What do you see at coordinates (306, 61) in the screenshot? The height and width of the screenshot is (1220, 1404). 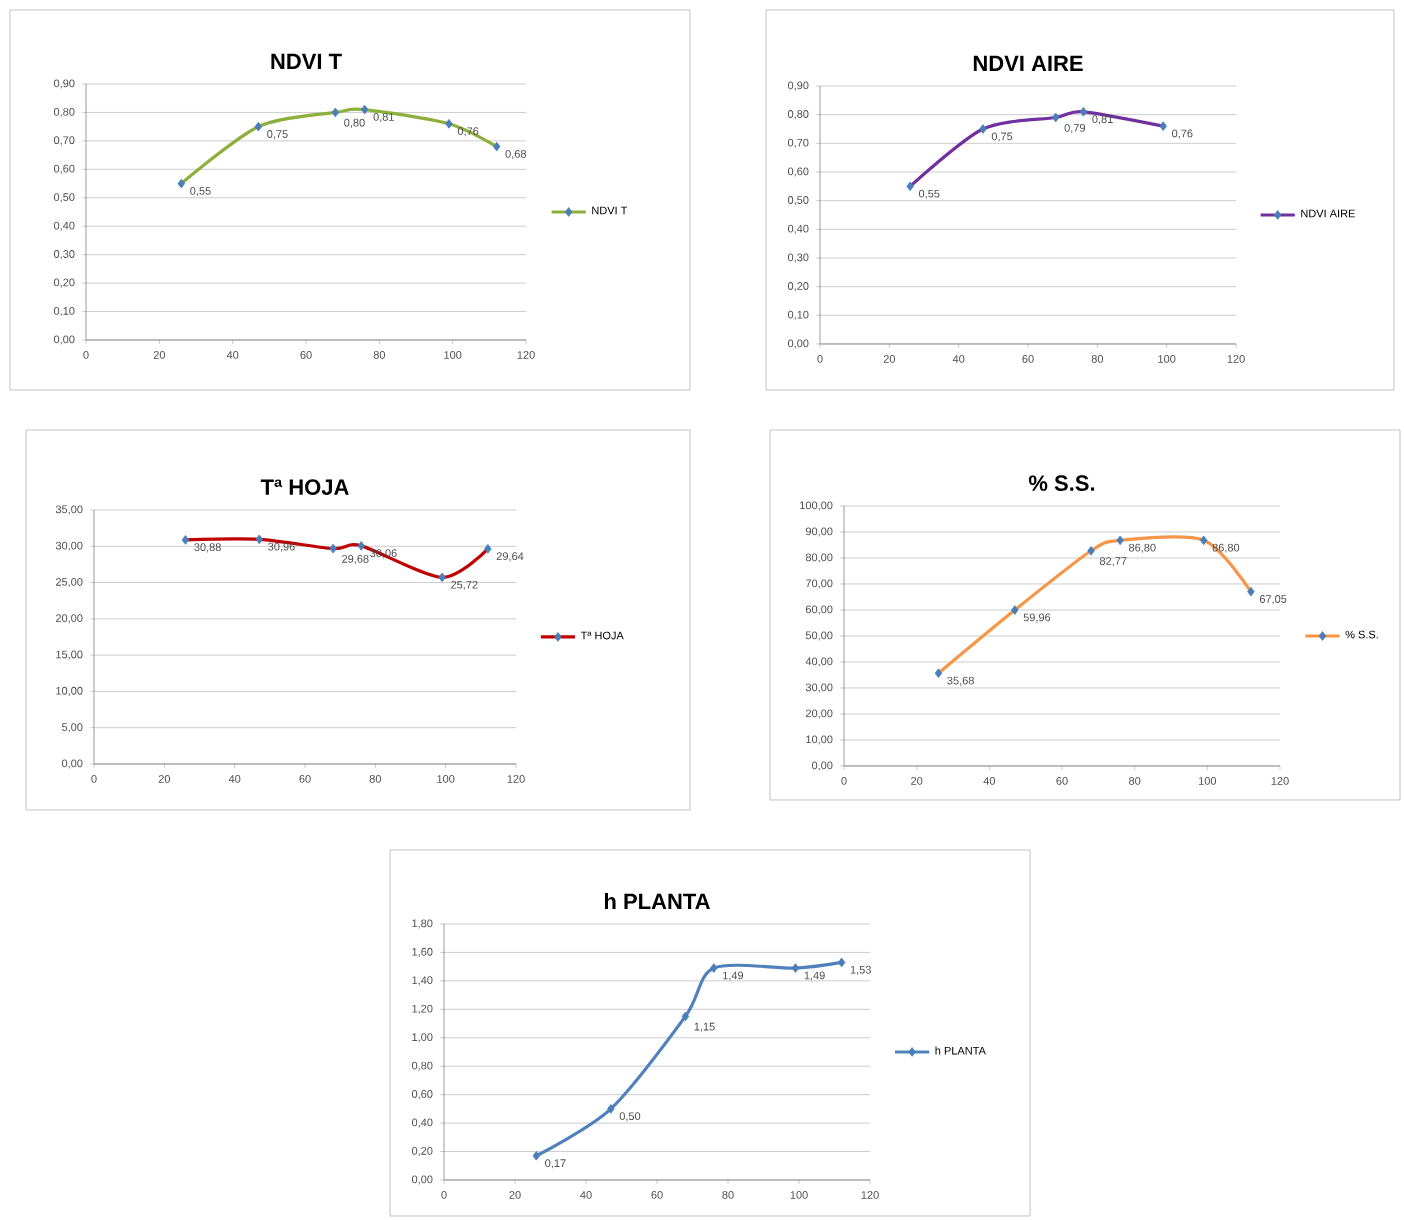 I see `chart-title: NDVI T` at bounding box center [306, 61].